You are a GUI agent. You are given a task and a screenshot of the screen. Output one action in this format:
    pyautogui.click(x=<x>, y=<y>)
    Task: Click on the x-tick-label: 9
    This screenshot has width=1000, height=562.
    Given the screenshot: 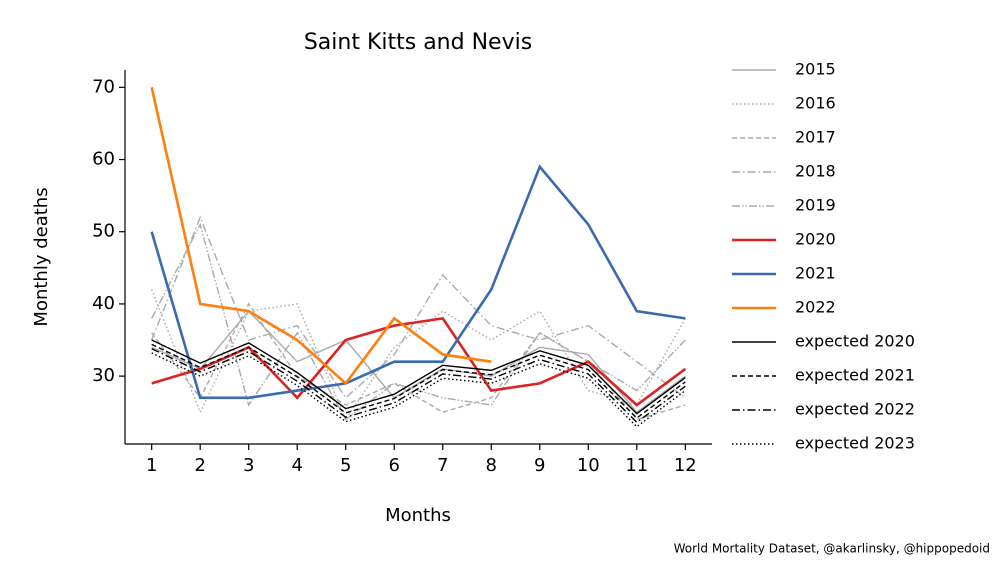 What is the action you would take?
    pyautogui.click(x=539, y=465)
    